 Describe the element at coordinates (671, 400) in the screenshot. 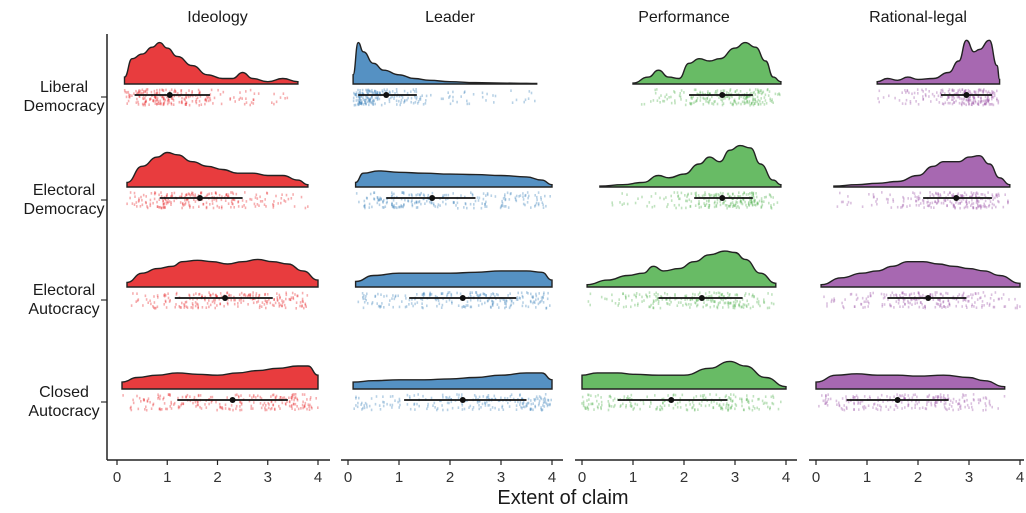

I see `median-point` at that location.